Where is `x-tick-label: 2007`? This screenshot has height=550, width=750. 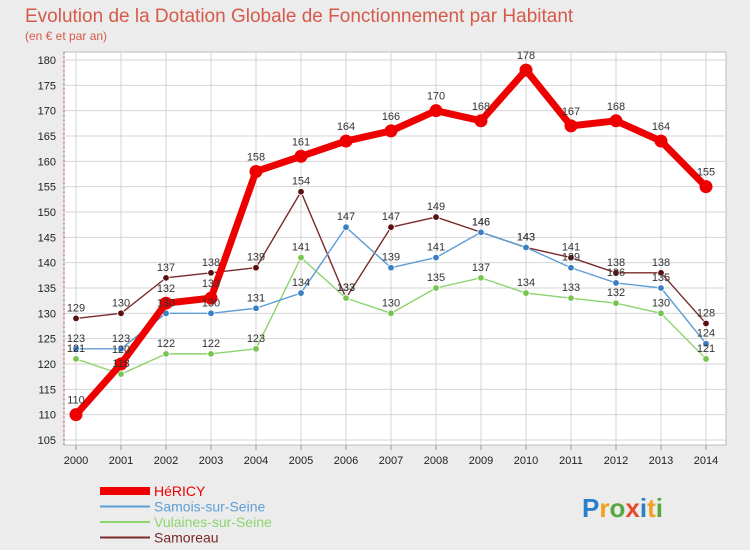
x-tick-label: 2007 is located at coordinates (391, 461).